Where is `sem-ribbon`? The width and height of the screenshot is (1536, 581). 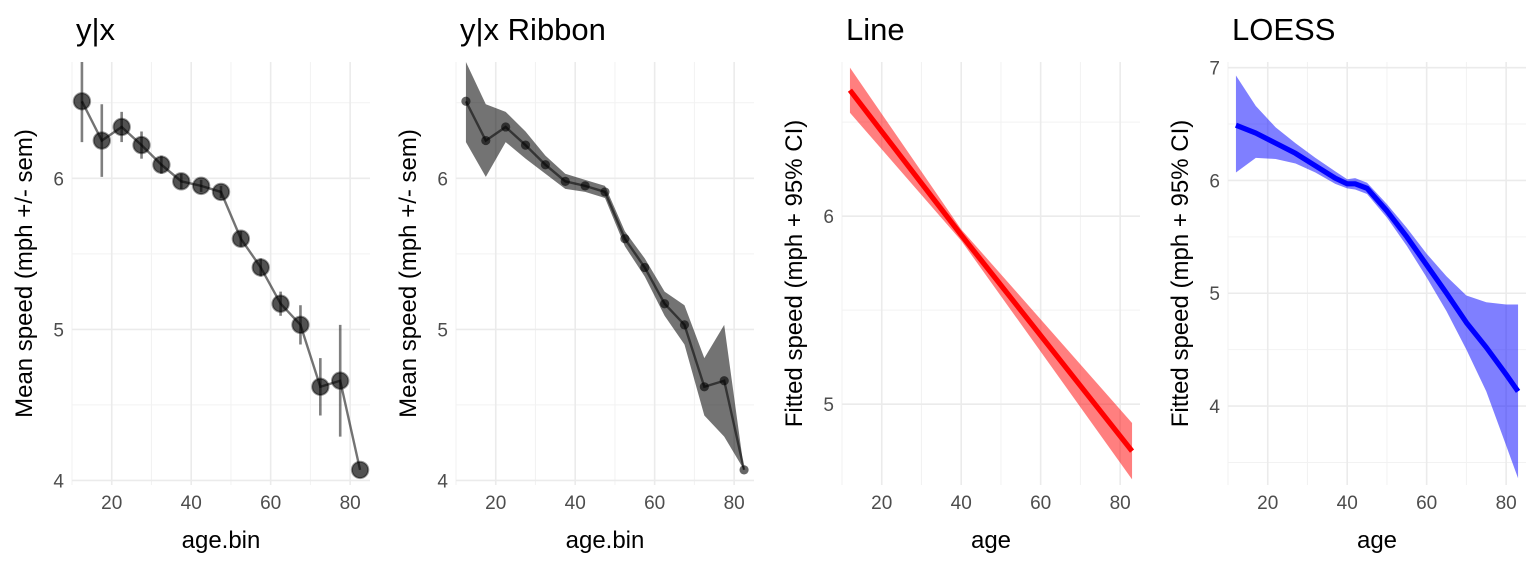
sem-ribbon is located at coordinates (605, 266).